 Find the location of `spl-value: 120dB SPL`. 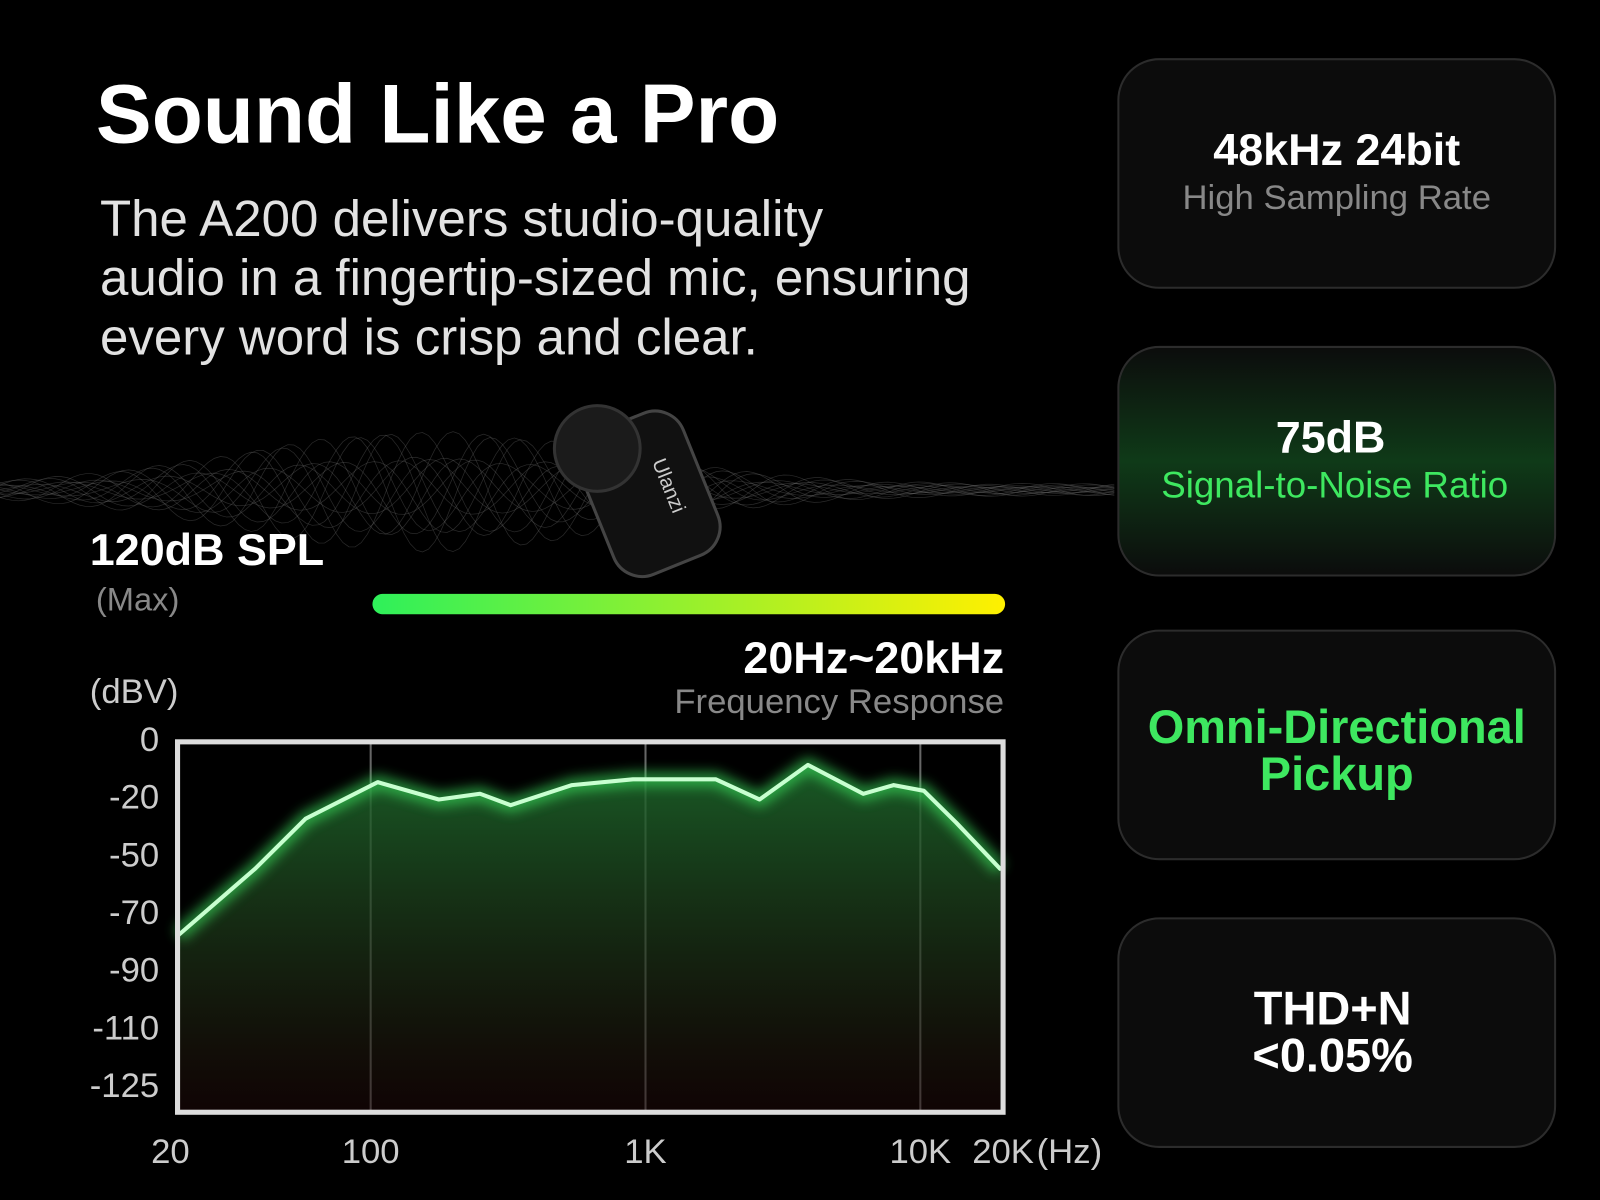

spl-value: 120dB SPL is located at coordinates (207, 549).